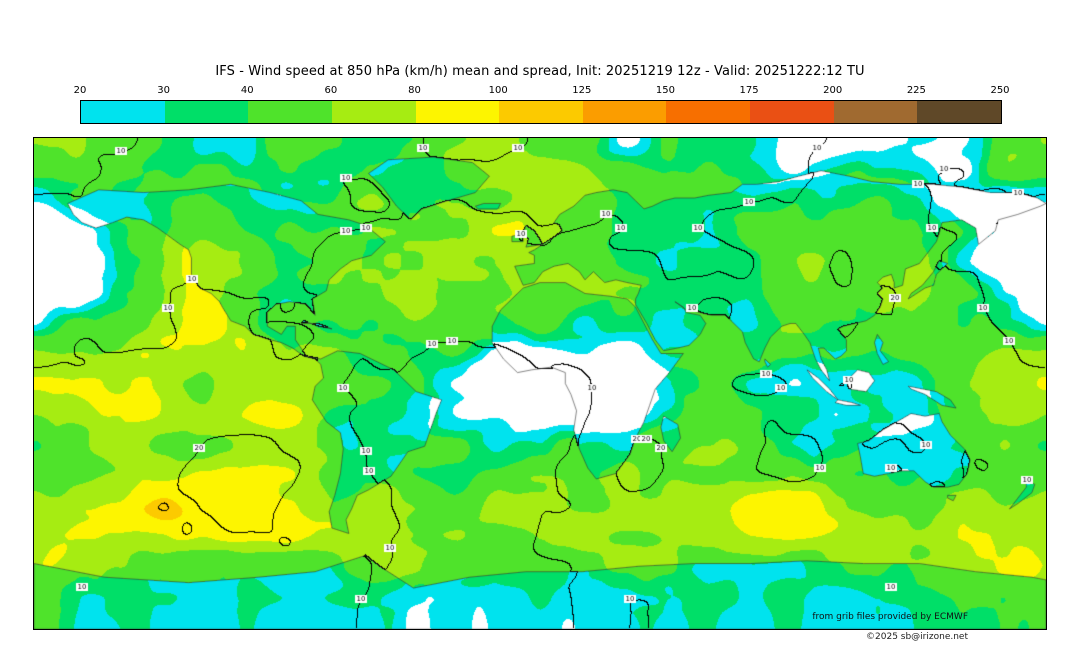 The height and width of the screenshot is (658, 1080). I want to click on colorbar-ticks: 20 30 40 60 80 100 125 150 175 200 225 250, so click(542, 91).